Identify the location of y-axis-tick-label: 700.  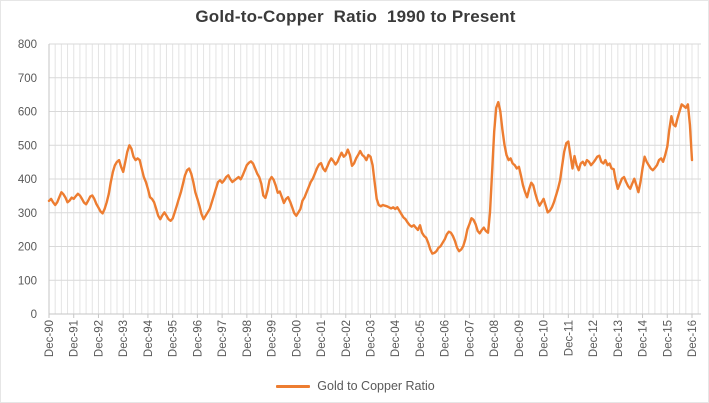
(27, 79).